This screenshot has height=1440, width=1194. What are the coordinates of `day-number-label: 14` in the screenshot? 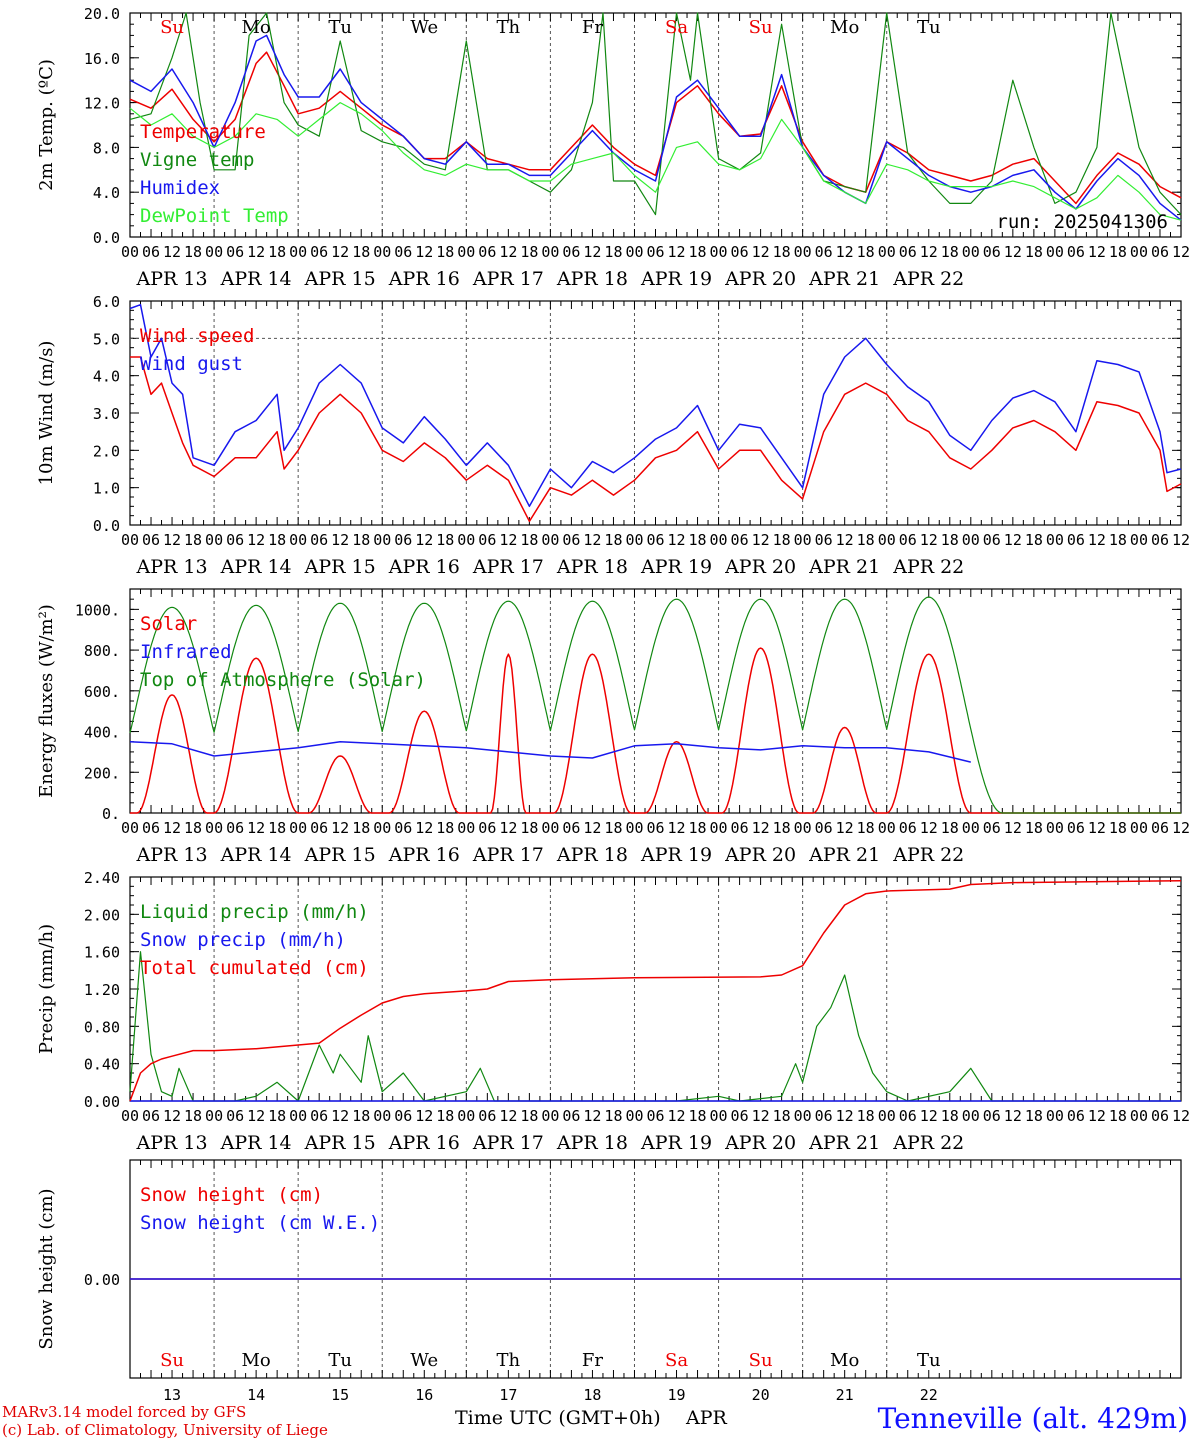 It's located at (256, 1395).